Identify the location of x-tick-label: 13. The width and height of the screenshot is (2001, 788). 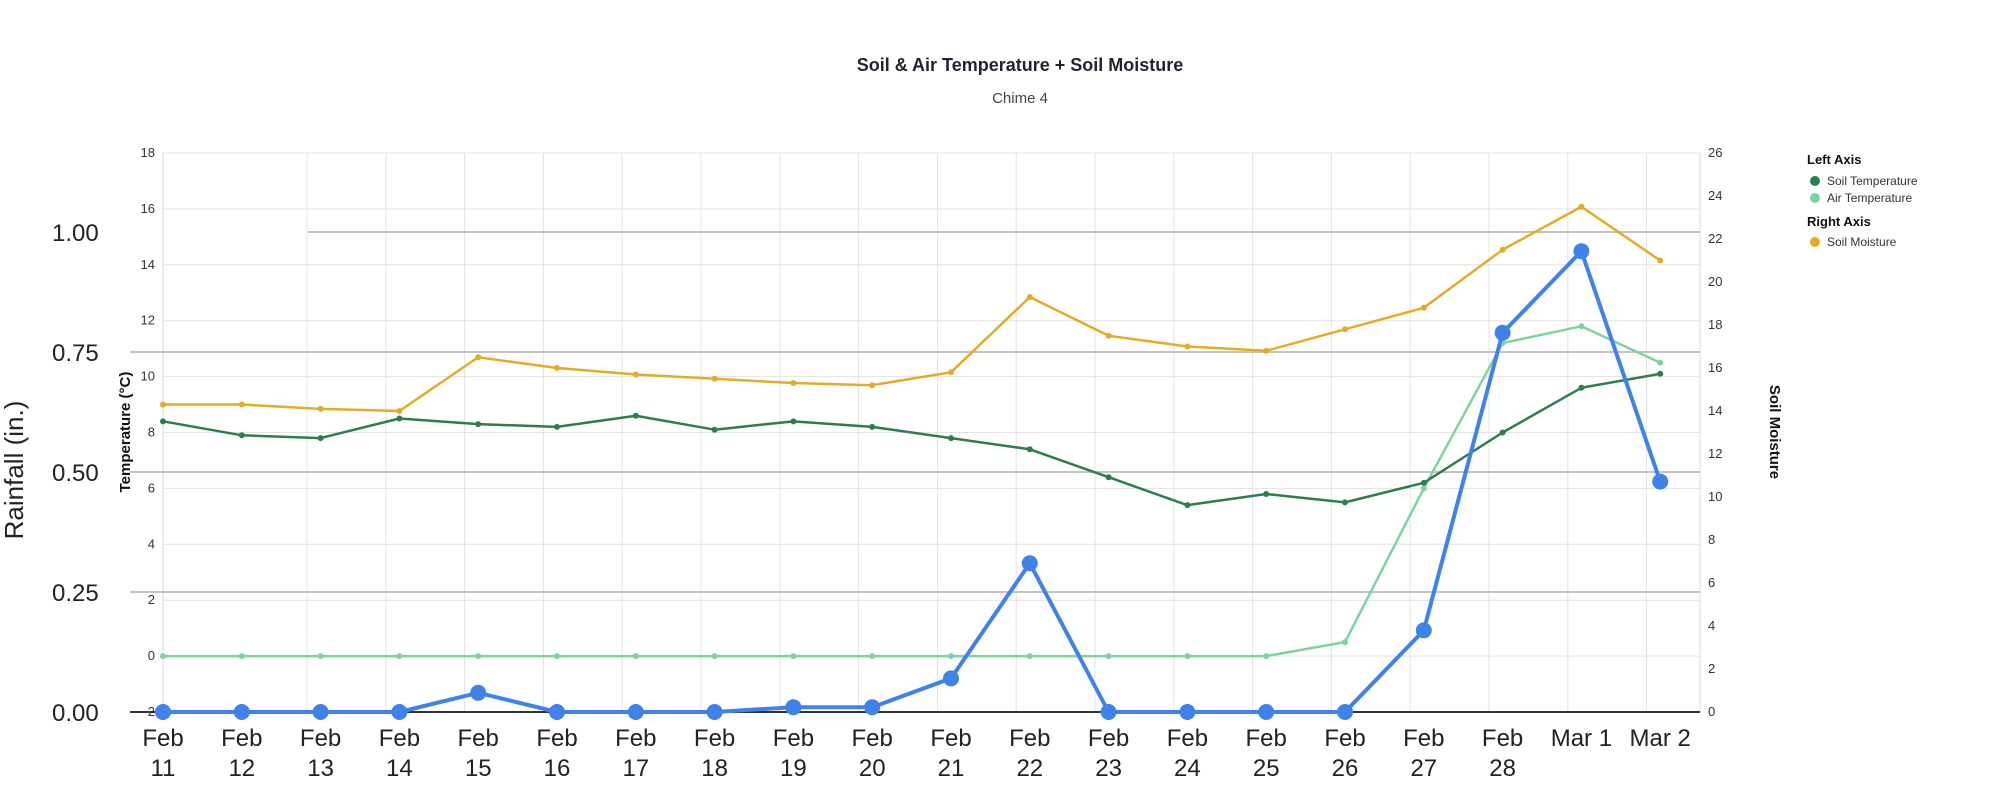
(320, 768).